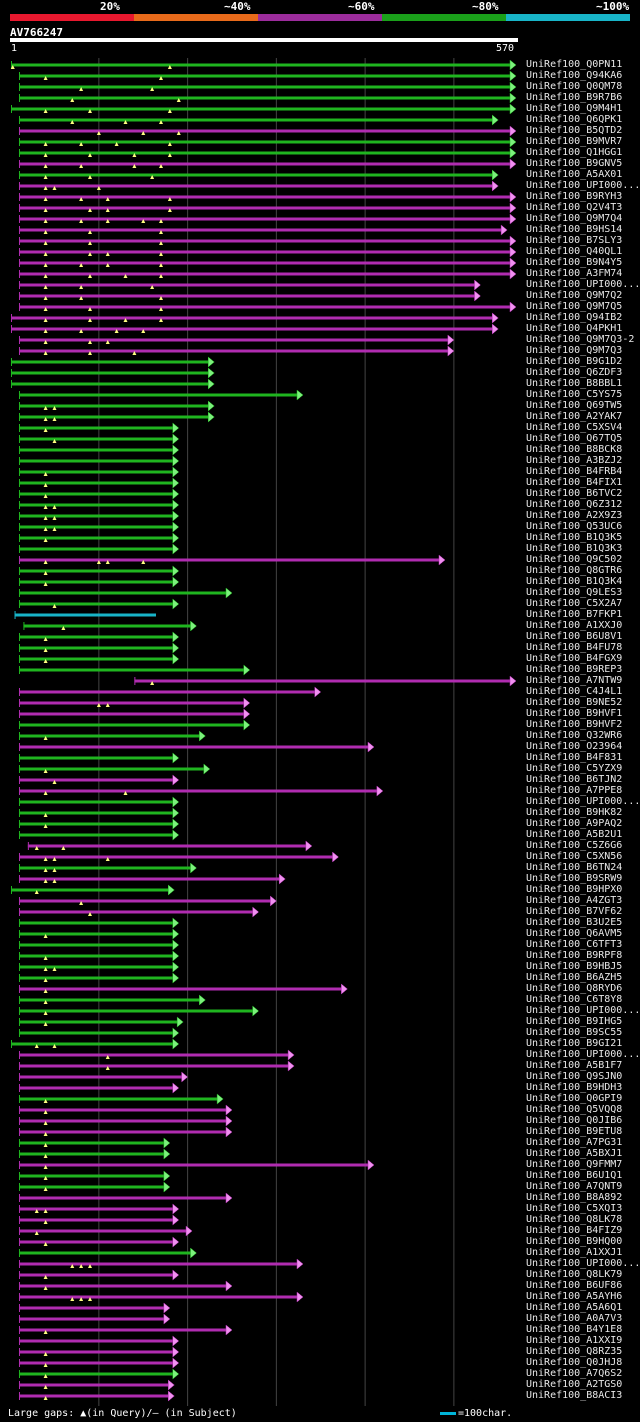 The width and height of the screenshot is (640, 1422). Describe the element at coordinates (574, 460) in the screenshot. I see `hit-label: UniRef100_A3BZJ2` at that location.